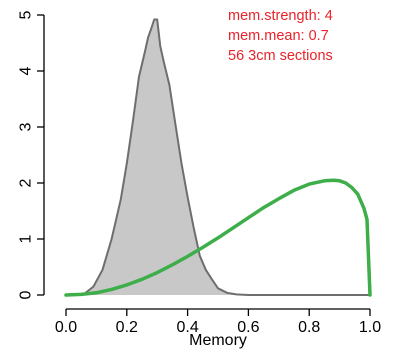 The image size is (396, 362). Describe the element at coordinates (218, 340) in the screenshot. I see `x-axis-title: Memory` at that location.